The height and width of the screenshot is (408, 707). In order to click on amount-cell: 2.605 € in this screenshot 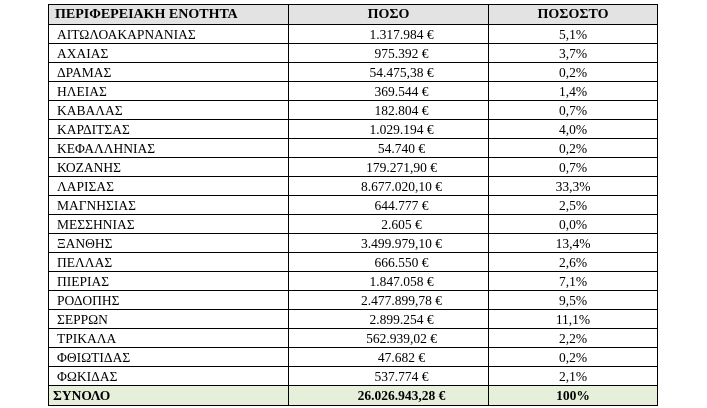, I will do `click(388, 224)`.